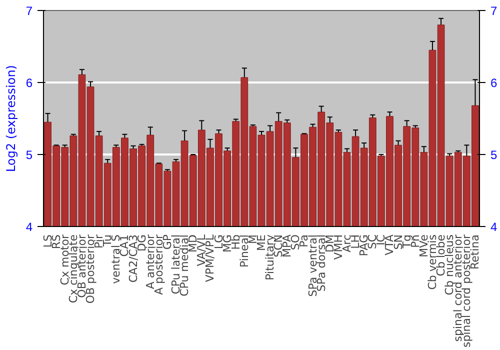 This screenshot has height=350, width=500. What do you see at coordinates (29, 11) in the screenshot?
I see `y-tick-label: 7` at bounding box center [29, 11].